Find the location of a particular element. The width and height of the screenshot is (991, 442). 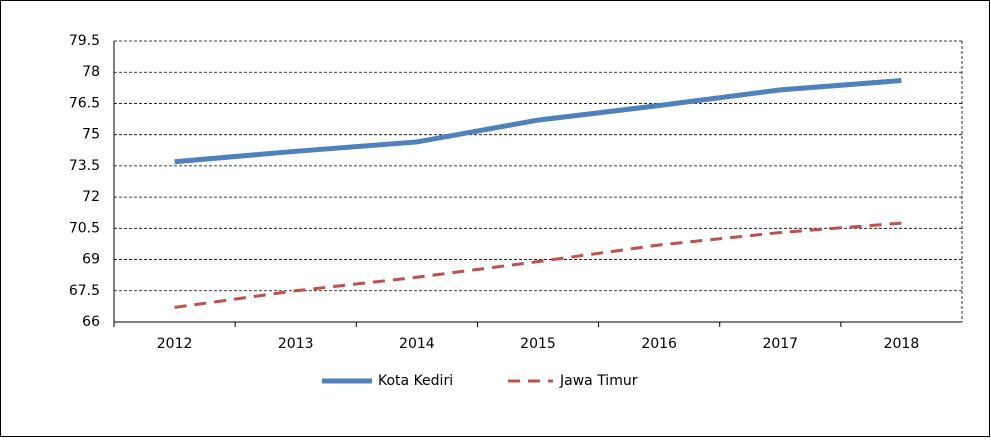

y-tick-label: 78 is located at coordinates (91, 72).